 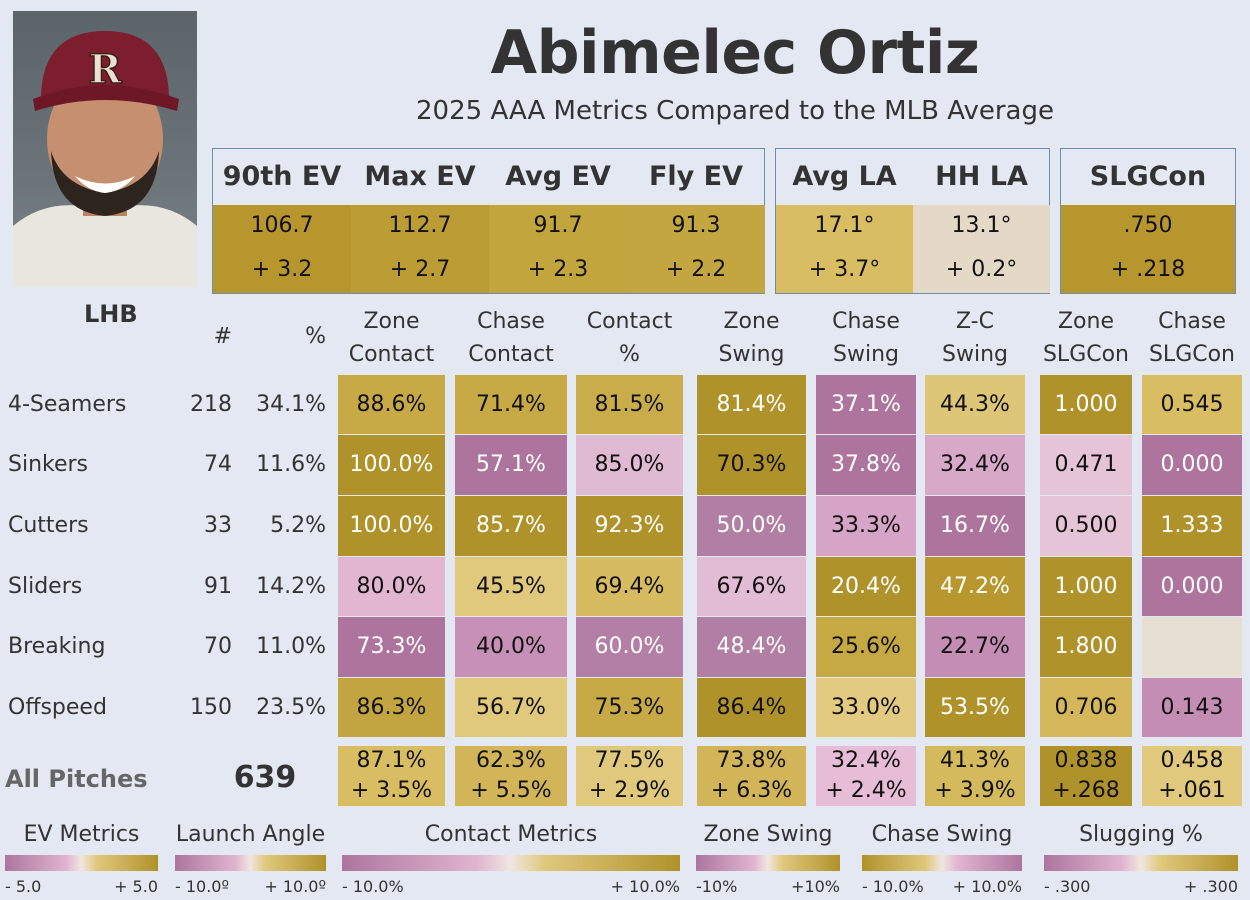 What do you see at coordinates (420, 249) in the screenshot?
I see `metric-value-cell: 112.7 + 2.7` at bounding box center [420, 249].